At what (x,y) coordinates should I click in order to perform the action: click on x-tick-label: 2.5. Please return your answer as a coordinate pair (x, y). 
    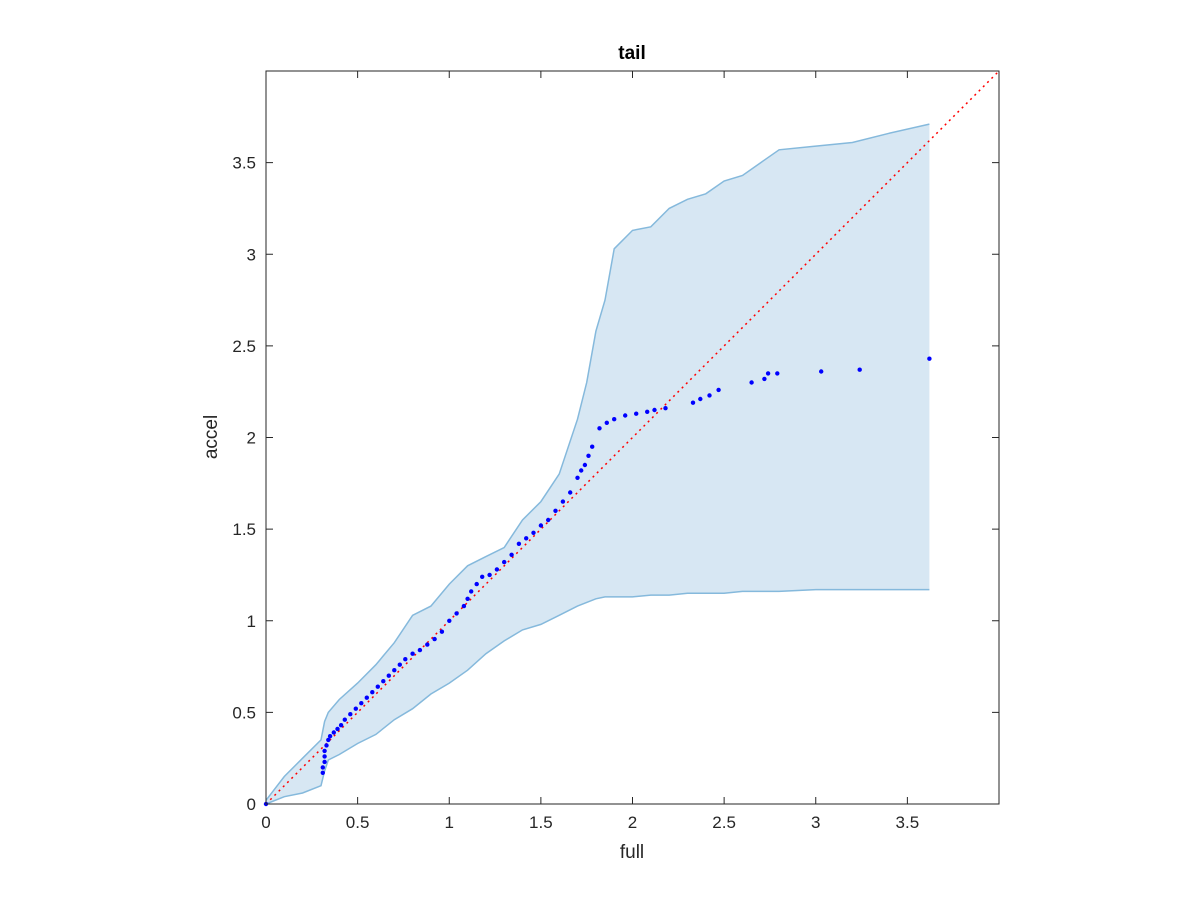
    Looking at the image, I should click on (724, 822).